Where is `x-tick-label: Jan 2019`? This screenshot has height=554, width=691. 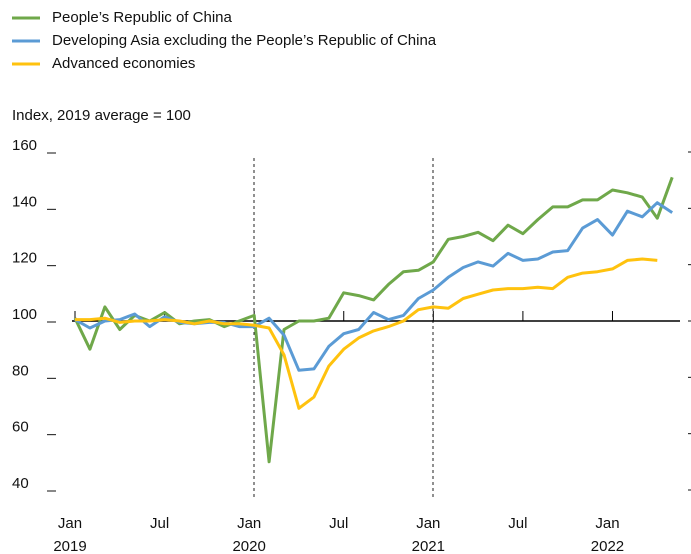 x-tick-label: Jan 2019 is located at coordinates (70, 534).